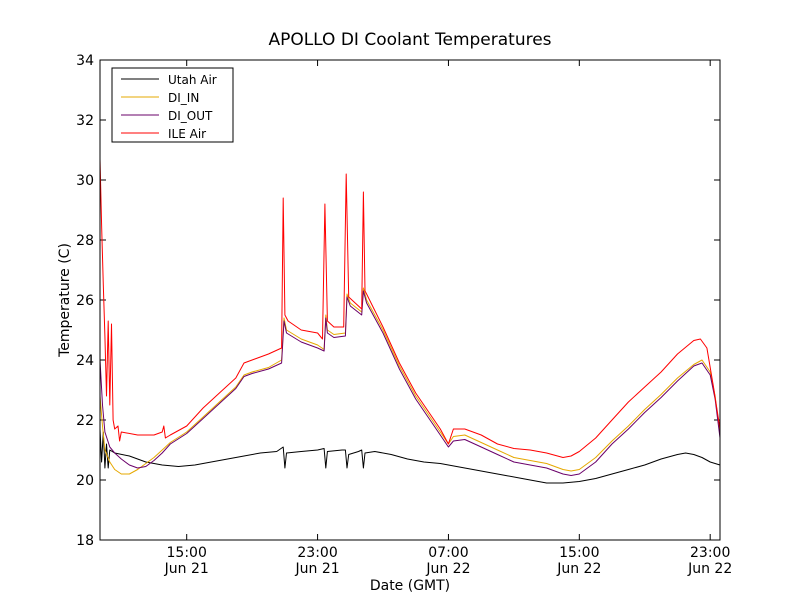 The height and width of the screenshot is (600, 800). What do you see at coordinates (85, 121) in the screenshot?
I see `y-tick-label: 32` at bounding box center [85, 121].